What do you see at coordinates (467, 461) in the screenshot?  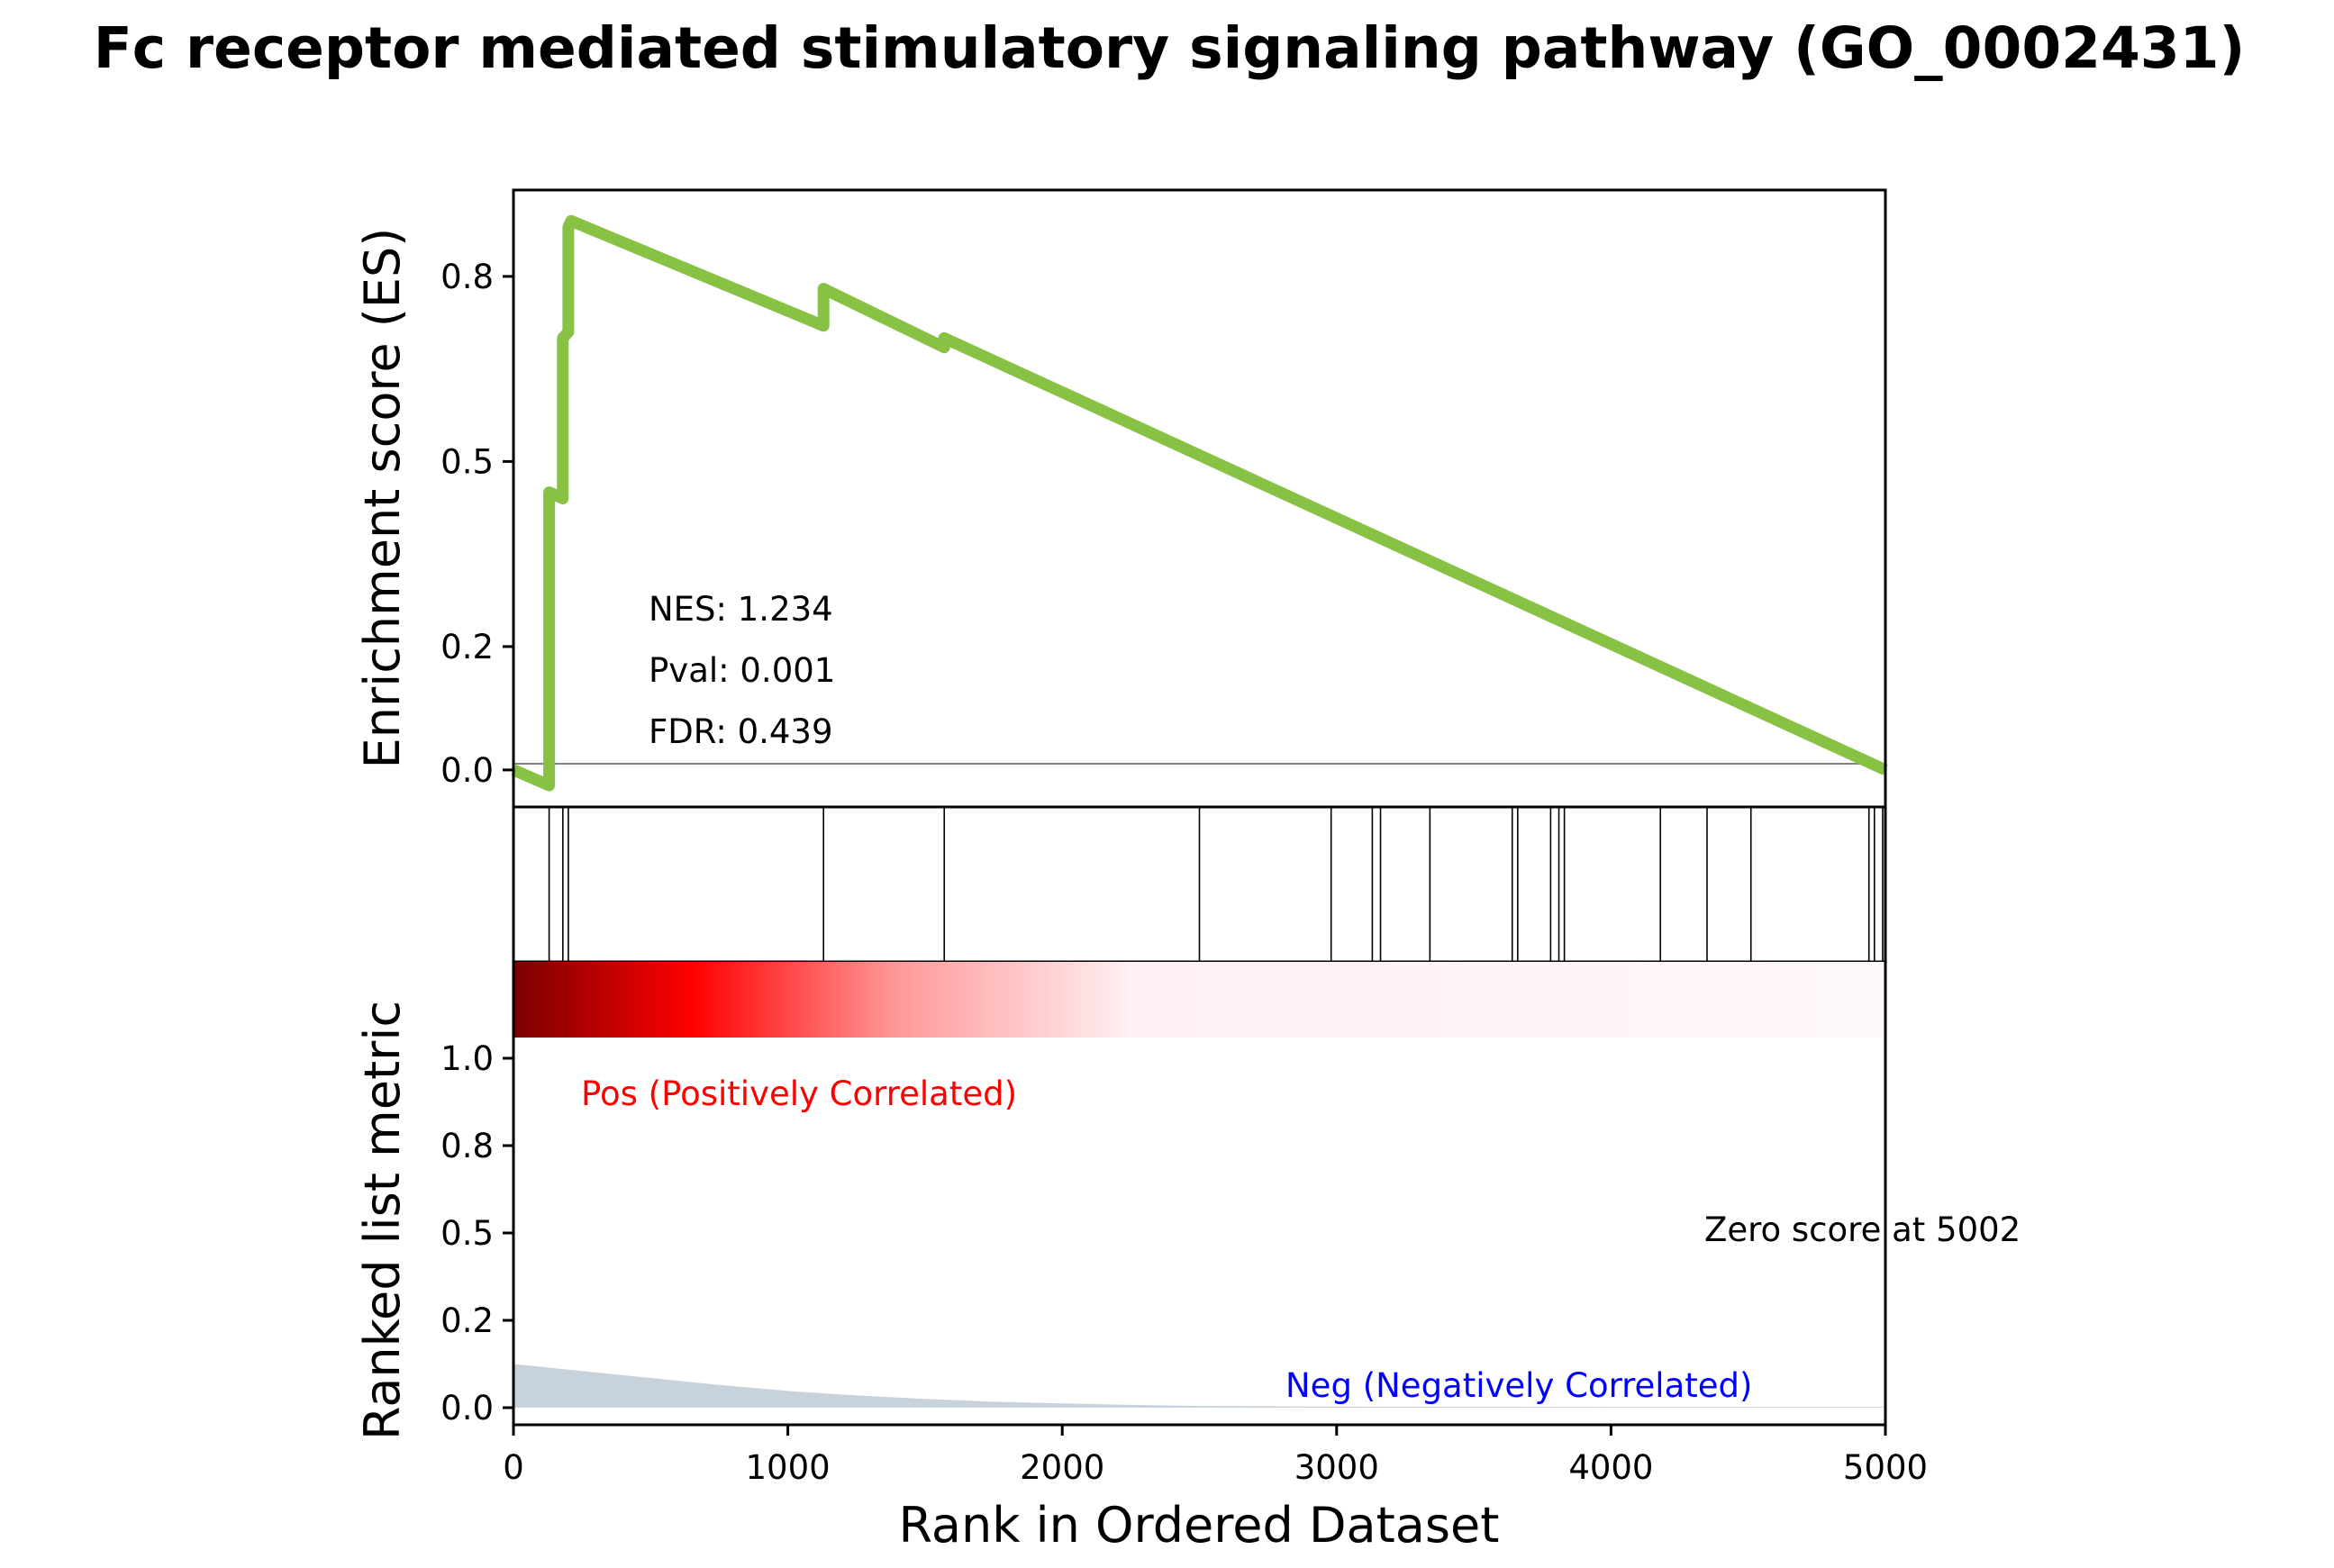 I see `es-y-tick-label: 0.5` at bounding box center [467, 461].